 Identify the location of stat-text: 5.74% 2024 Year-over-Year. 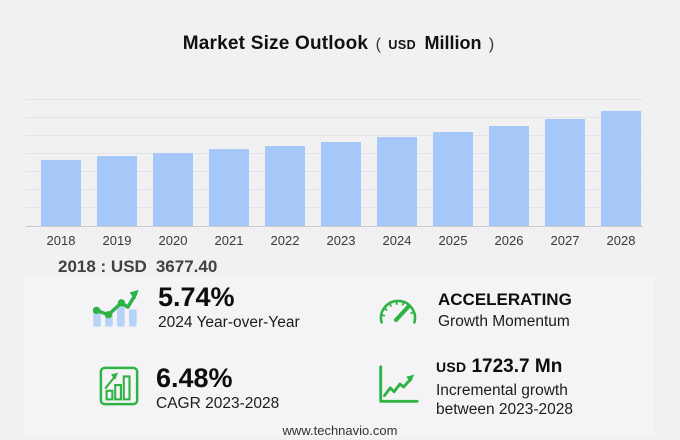
(229, 308).